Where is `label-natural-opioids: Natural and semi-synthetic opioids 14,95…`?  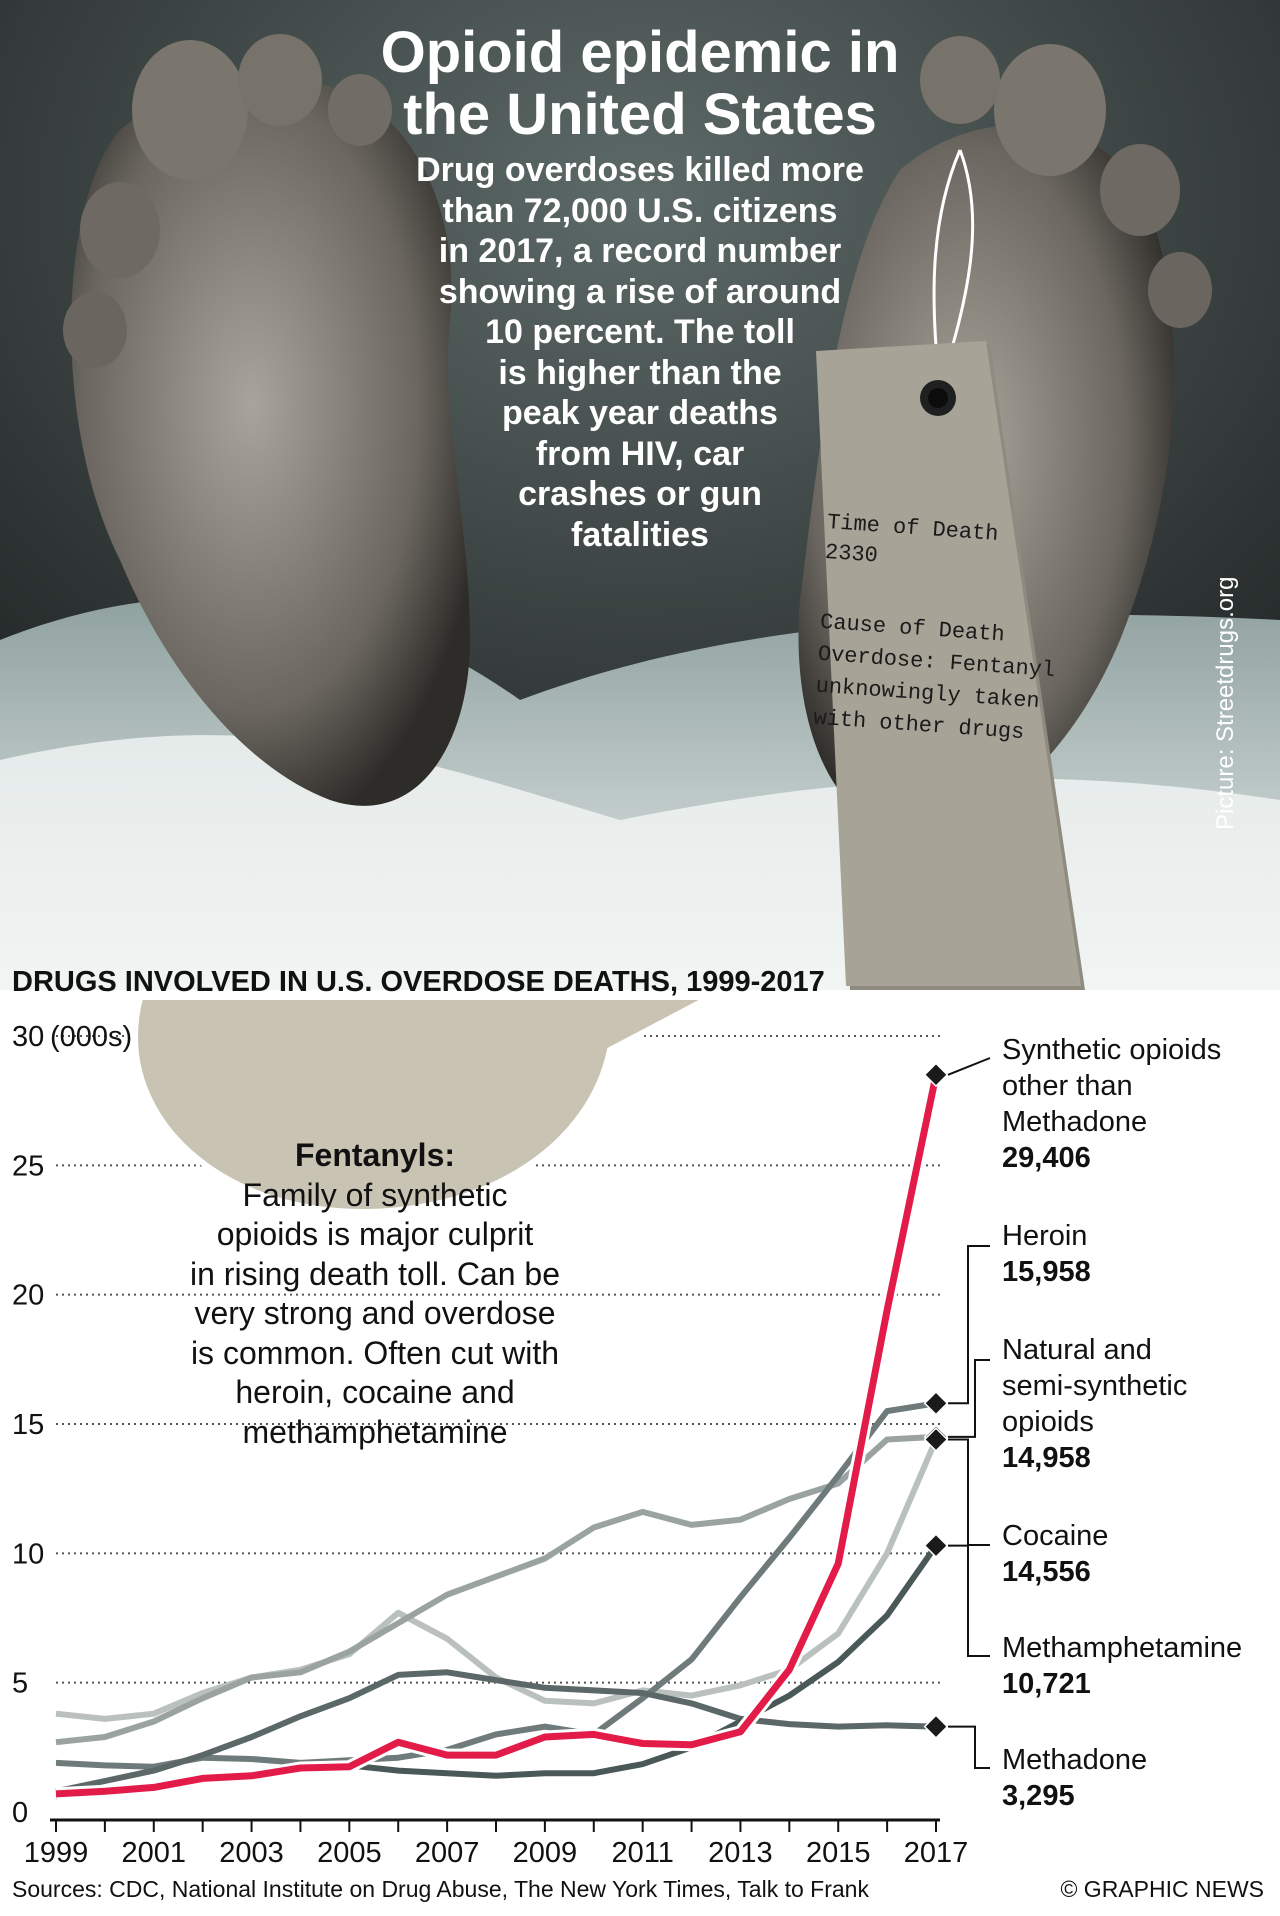 label-natural-opioids: Natural and semi-synthetic opioids 14,95… is located at coordinates (1094, 1404).